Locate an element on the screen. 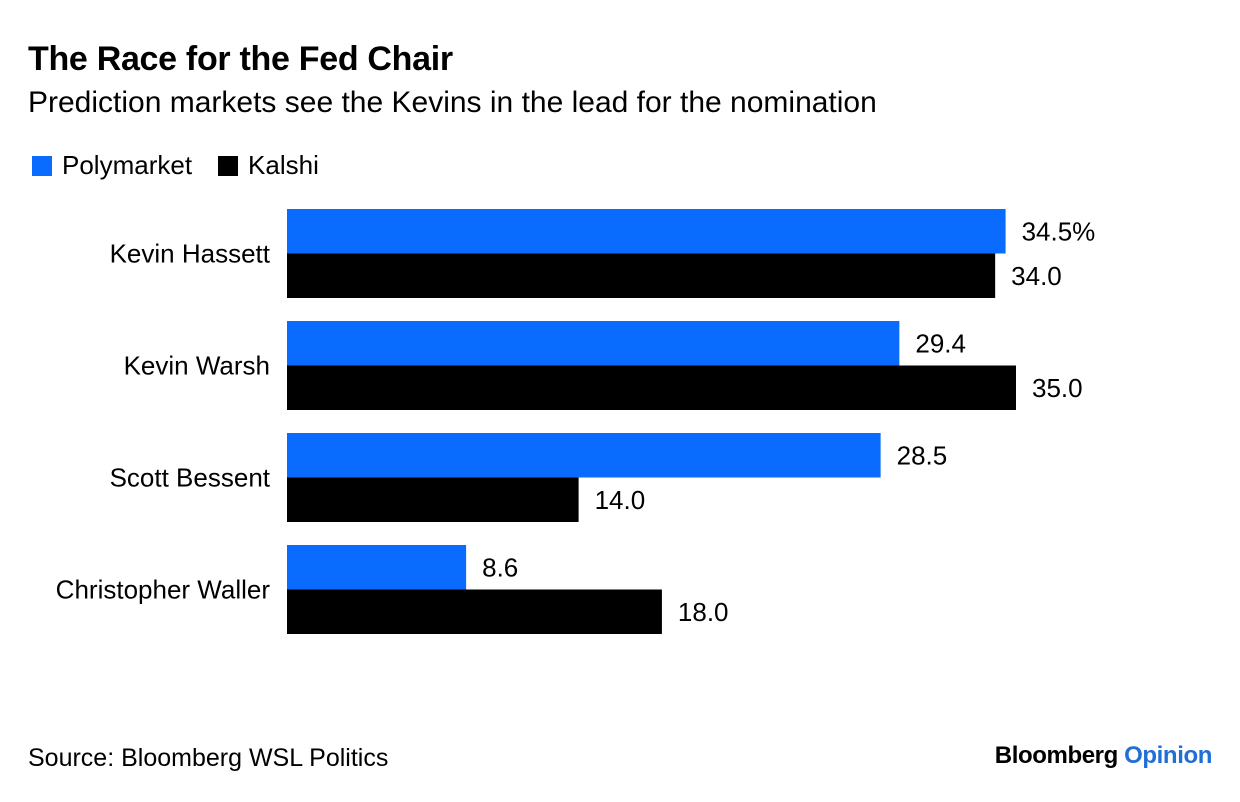 This screenshot has height=802, width=1240. legend-item-polymarket: Polymarket is located at coordinates (112, 165).